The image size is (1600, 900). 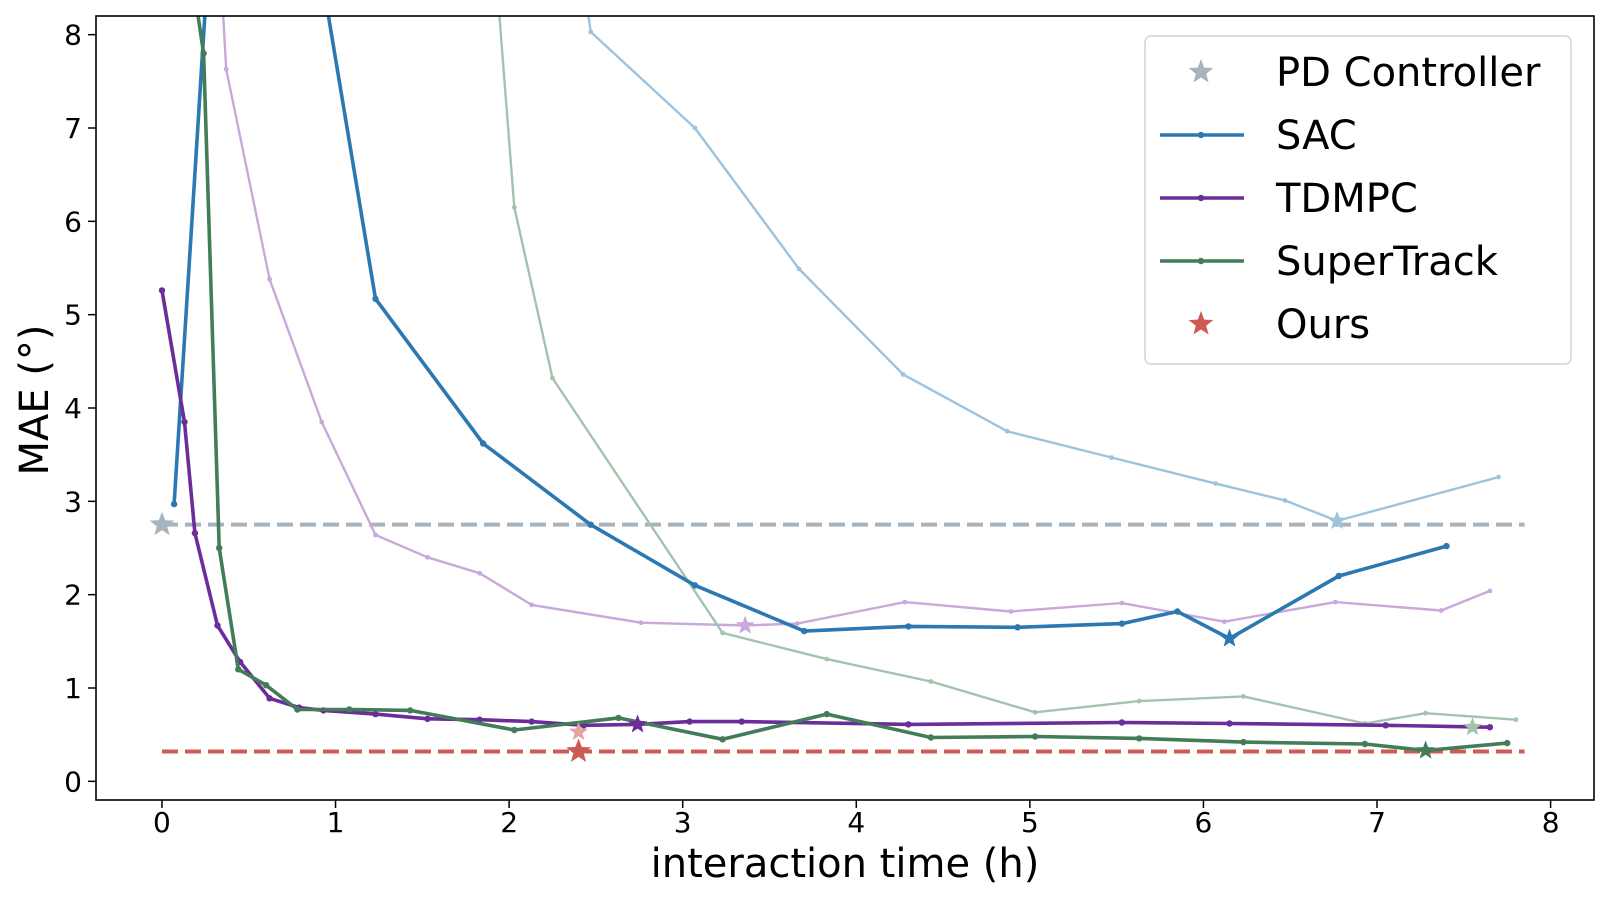 I want to click on sac-faint-best-star-marker, so click(x=1337, y=519).